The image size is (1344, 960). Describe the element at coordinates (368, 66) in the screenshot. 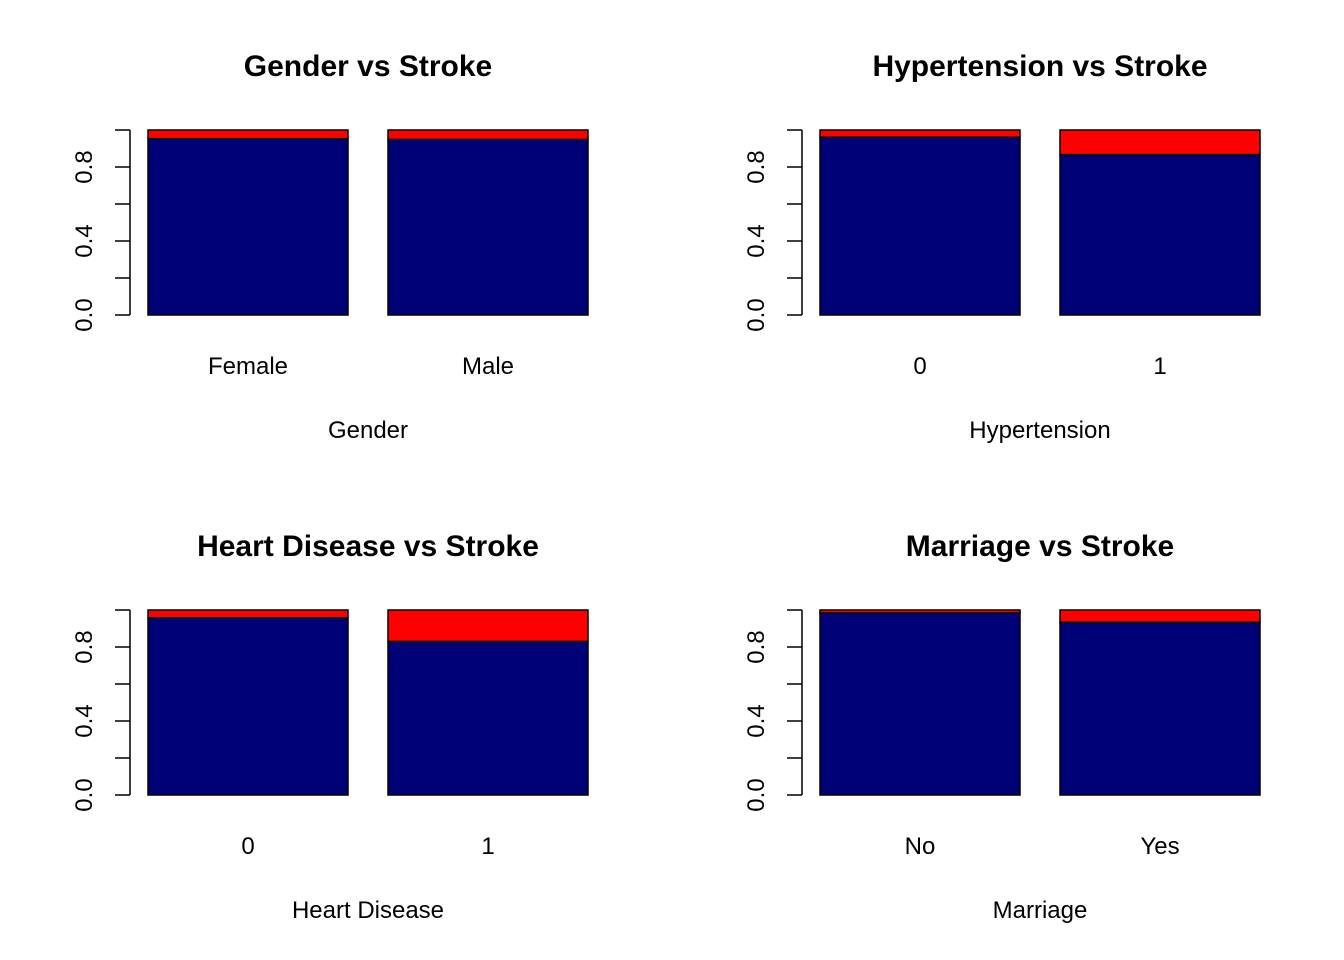

I see `chart-title: Gender vs Stroke` at that location.